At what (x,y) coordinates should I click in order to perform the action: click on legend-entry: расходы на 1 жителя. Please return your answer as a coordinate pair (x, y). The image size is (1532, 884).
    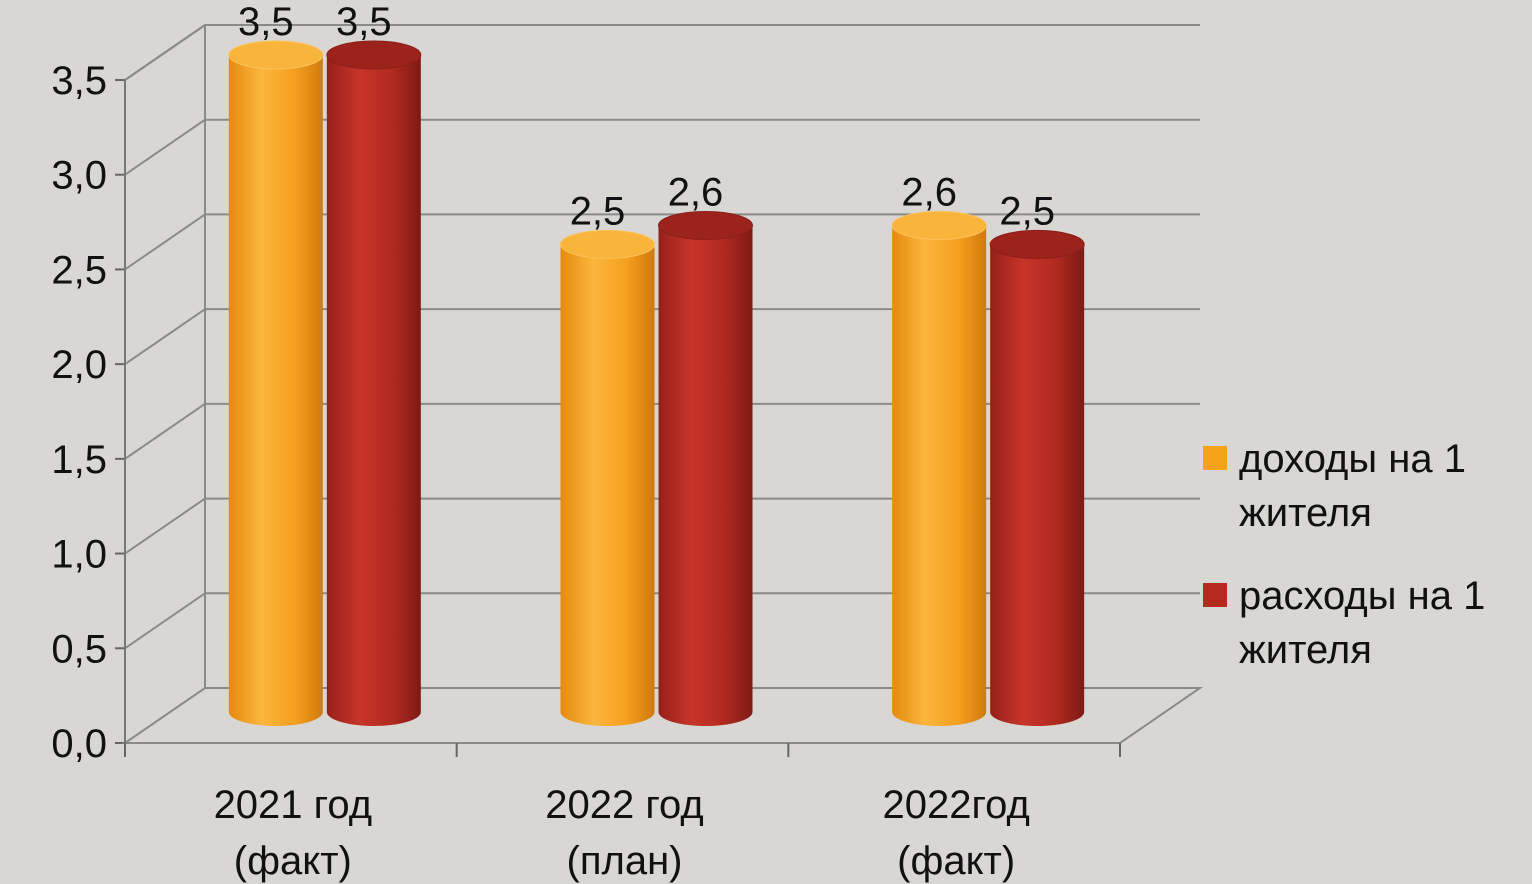
    Looking at the image, I should click on (1344, 623).